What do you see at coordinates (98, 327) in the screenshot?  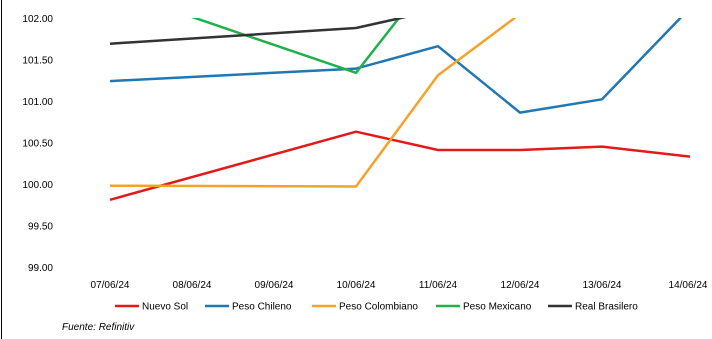 I see `source-note: Fuente: Refinitiv` at bounding box center [98, 327].